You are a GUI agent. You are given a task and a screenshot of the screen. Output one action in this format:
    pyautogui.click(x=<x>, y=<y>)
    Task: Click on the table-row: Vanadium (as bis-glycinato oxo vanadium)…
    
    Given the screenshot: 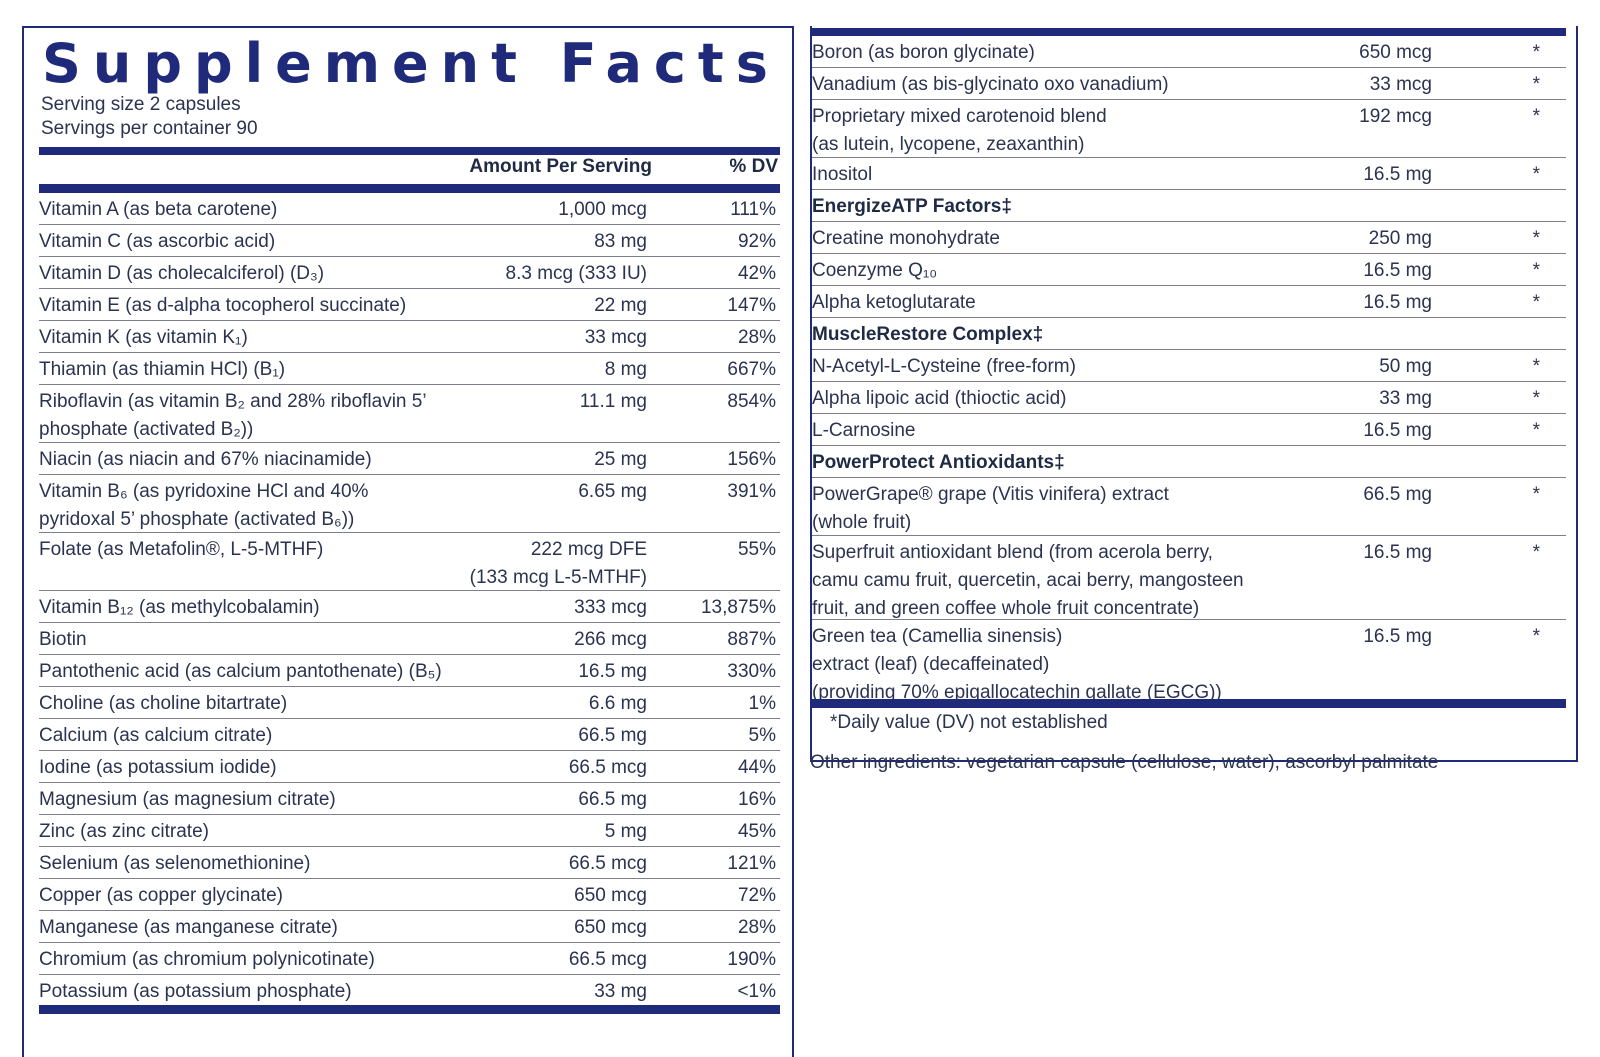 What is the action you would take?
    pyautogui.click(x=1189, y=84)
    